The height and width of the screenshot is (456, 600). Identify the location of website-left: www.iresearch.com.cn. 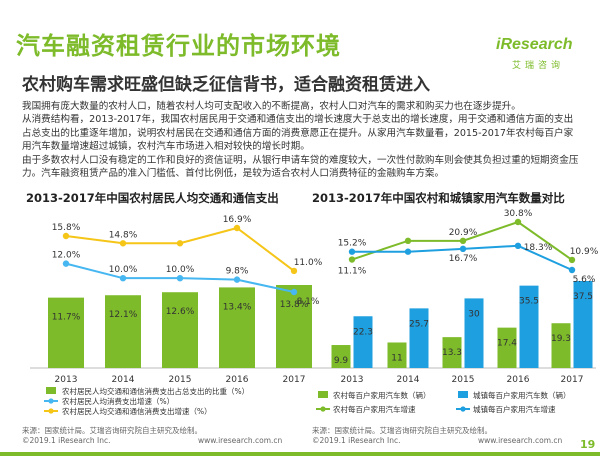
(240, 440).